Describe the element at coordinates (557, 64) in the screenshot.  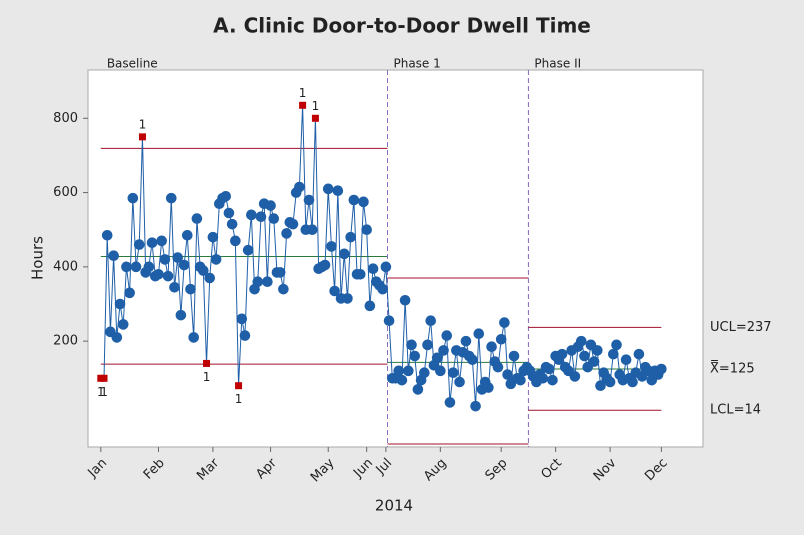
I see `phase-label: Phase II` at that location.